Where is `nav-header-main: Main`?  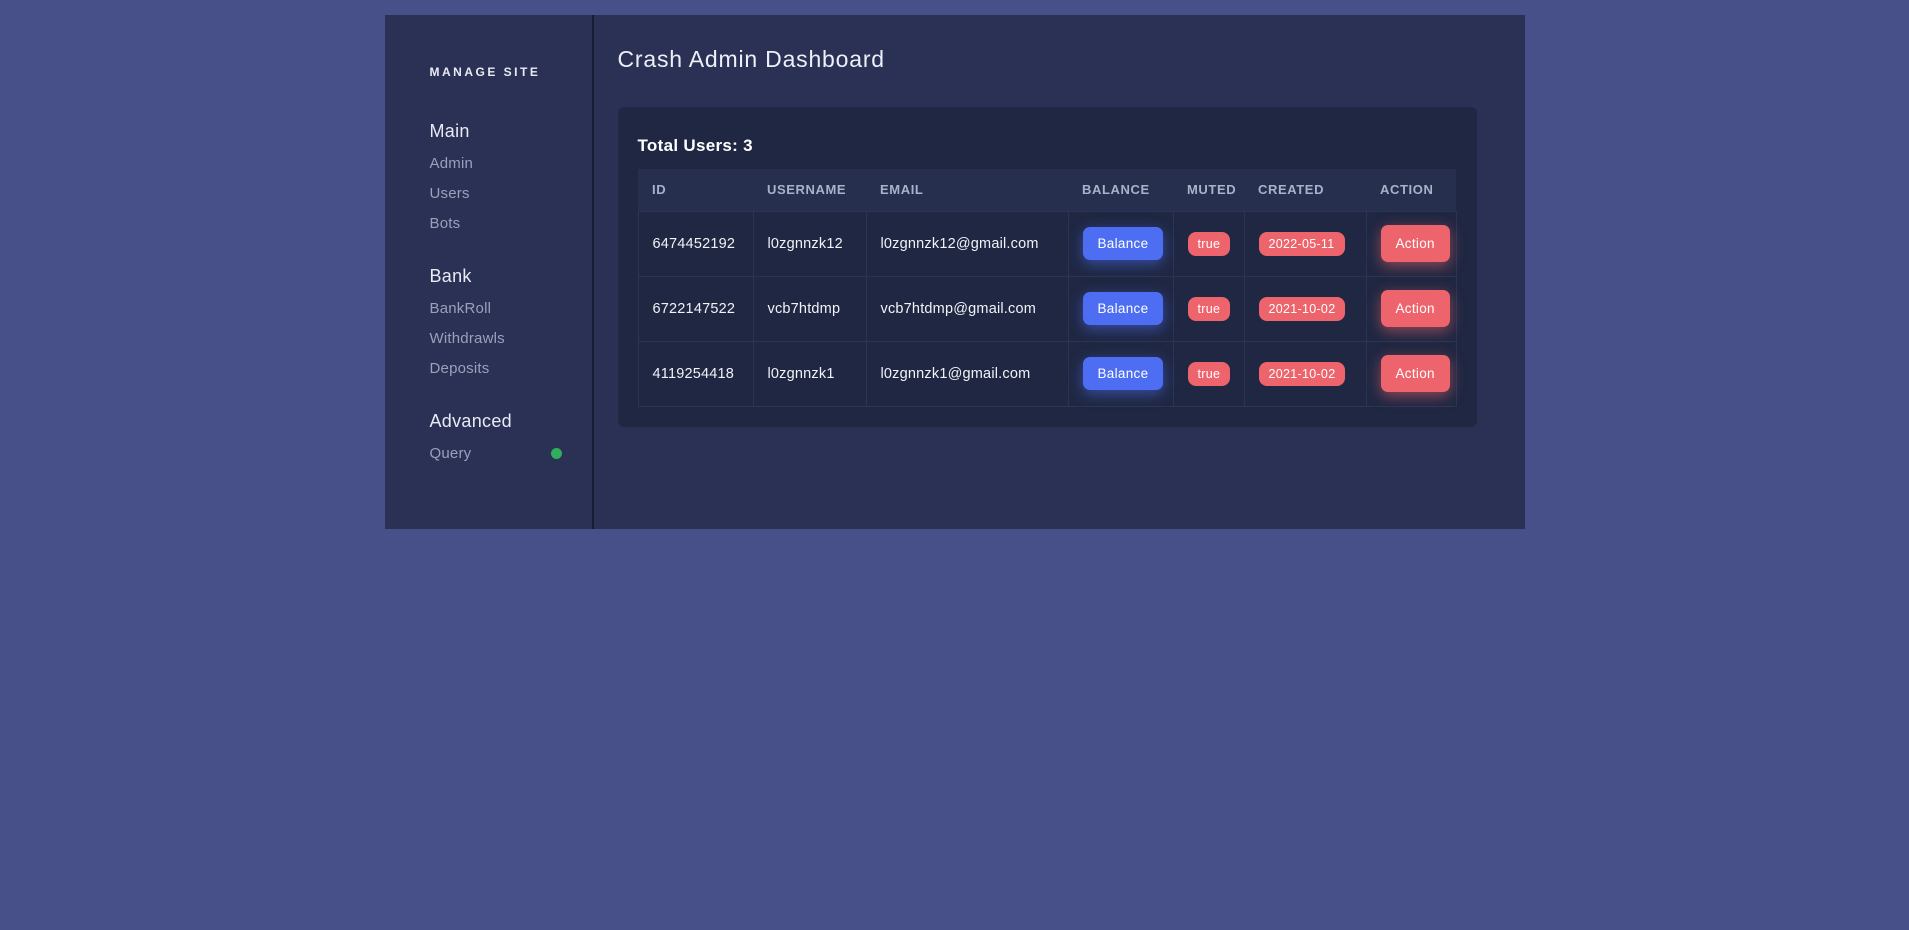
nav-header-main: Main is located at coordinates (449, 131).